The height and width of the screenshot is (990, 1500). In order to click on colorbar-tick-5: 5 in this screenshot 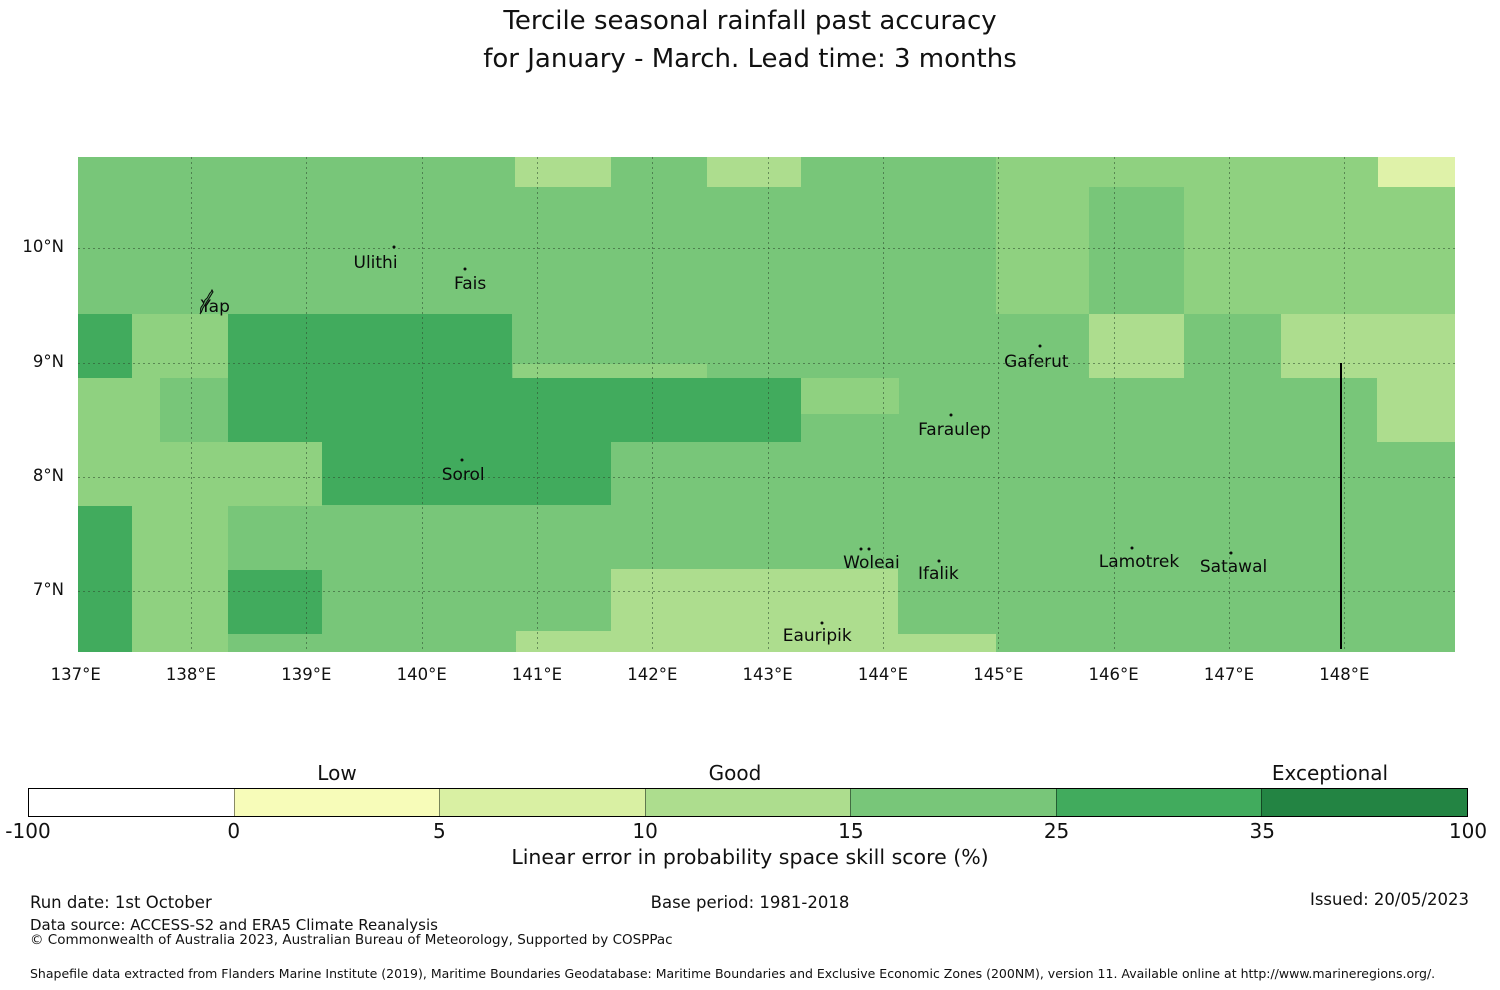, I will do `click(439, 831)`.